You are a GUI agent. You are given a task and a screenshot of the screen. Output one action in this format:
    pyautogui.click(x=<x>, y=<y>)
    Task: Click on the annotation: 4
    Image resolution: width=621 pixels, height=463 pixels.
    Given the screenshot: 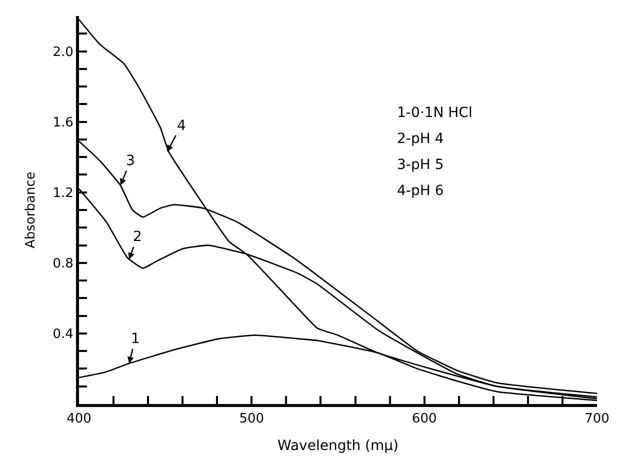 What is the action you would take?
    pyautogui.click(x=181, y=126)
    